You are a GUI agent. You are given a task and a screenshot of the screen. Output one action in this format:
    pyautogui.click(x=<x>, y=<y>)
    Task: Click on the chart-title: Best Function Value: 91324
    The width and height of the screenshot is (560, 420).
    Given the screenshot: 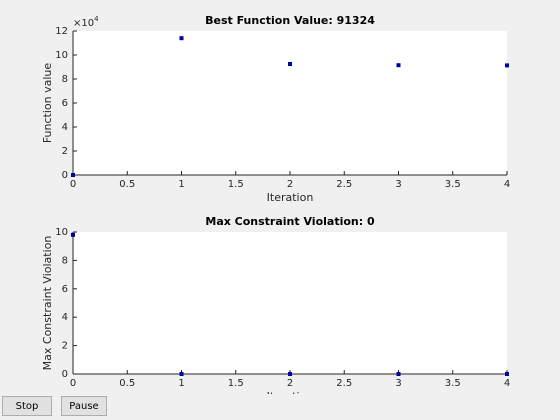 What is the action you would take?
    pyautogui.click(x=290, y=20)
    